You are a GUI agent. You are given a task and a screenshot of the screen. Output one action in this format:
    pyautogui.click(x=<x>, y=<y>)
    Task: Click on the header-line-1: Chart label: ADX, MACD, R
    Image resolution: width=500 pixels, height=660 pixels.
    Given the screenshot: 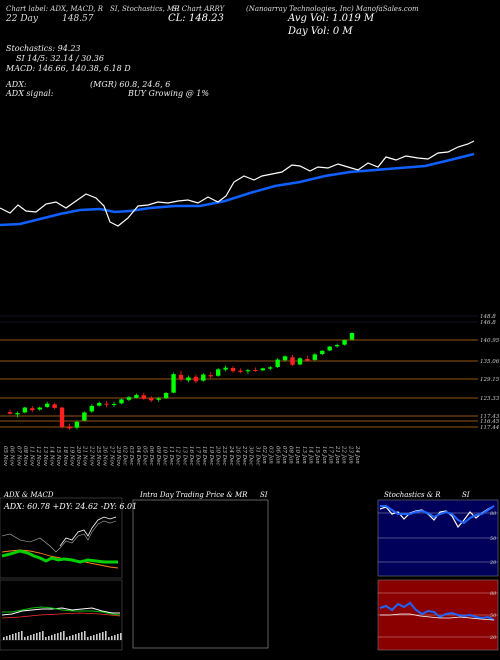 What is the action you would take?
    pyautogui.click(x=55, y=9)
    